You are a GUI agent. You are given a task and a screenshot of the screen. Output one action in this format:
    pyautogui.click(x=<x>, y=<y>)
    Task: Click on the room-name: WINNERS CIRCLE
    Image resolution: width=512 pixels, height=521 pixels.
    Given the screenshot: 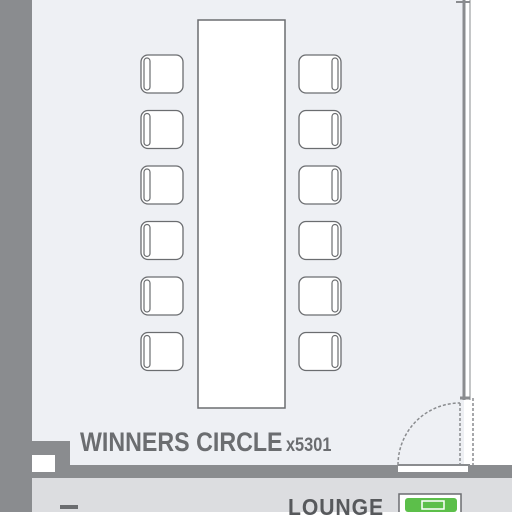 What is the action you would take?
    pyautogui.click(x=181, y=442)
    